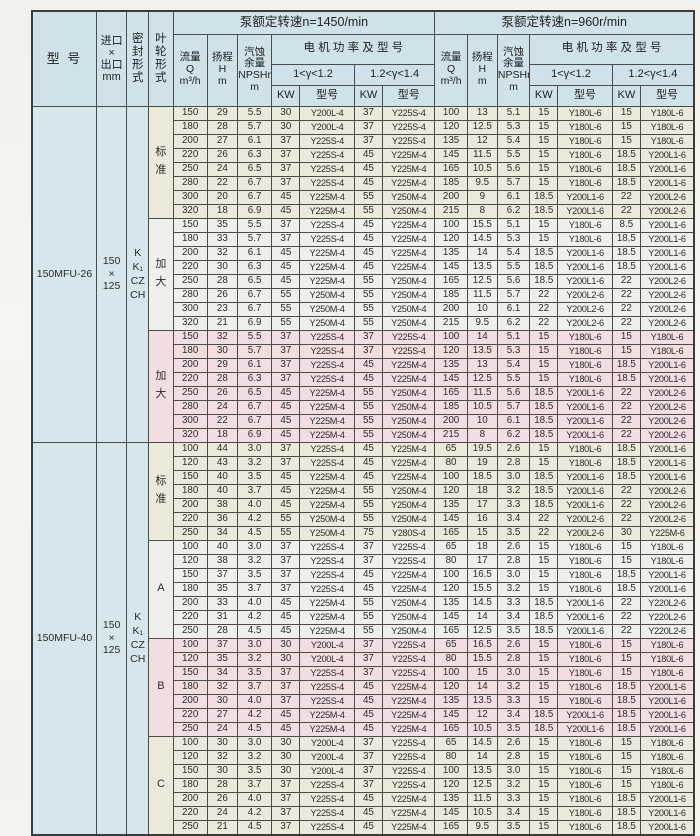  Describe the element at coordinates (564, 22) in the screenshot. I see `header-speed-960: 泵额定转速n=960r/min` at that location.